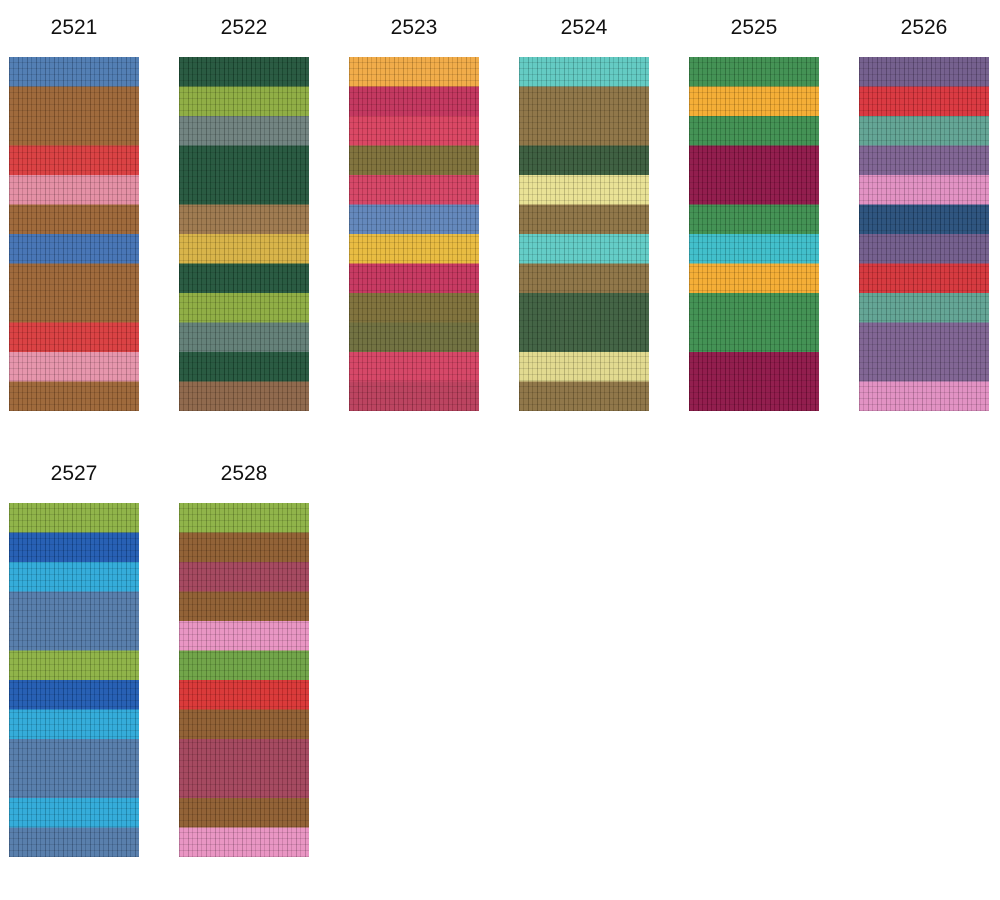  What do you see at coordinates (74, 27) in the screenshot?
I see `swatch-label: 2521` at bounding box center [74, 27].